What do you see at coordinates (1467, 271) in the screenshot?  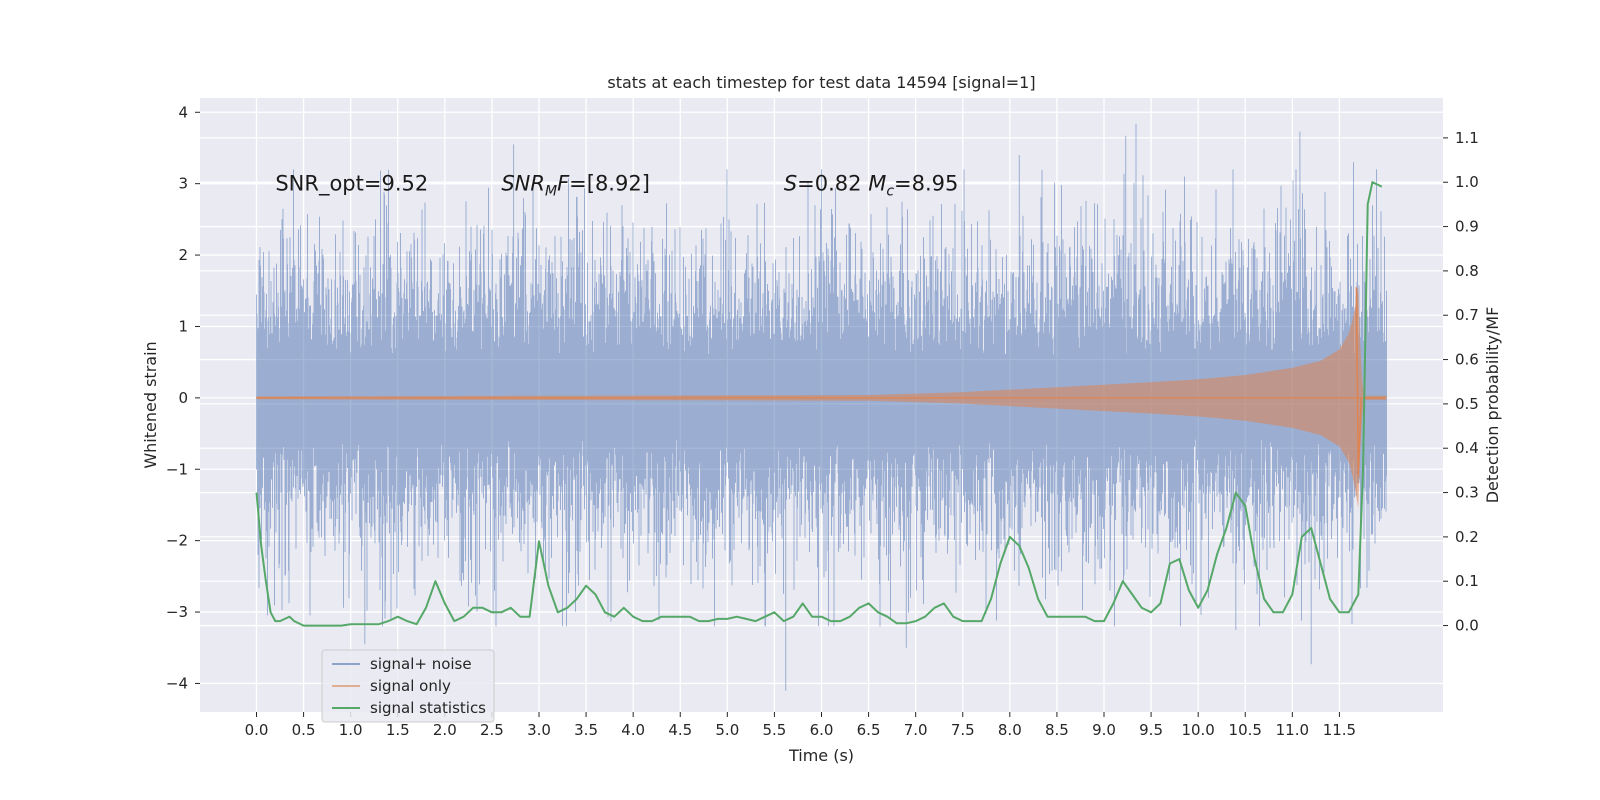 I see `y2-tick-label: 0.8` at bounding box center [1467, 271].